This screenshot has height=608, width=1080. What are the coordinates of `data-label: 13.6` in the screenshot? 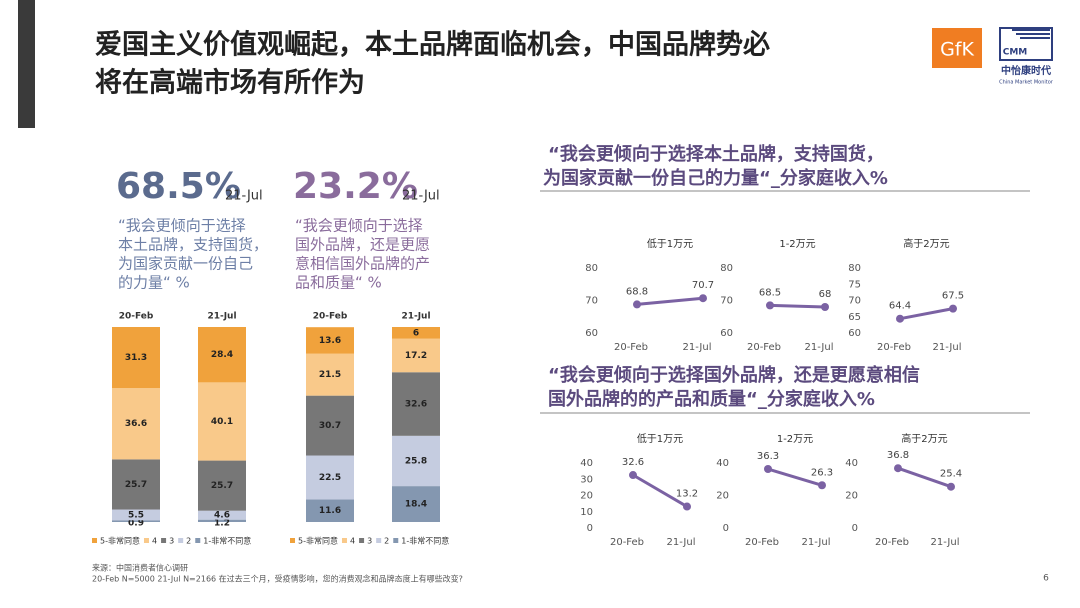 It's located at (330, 341).